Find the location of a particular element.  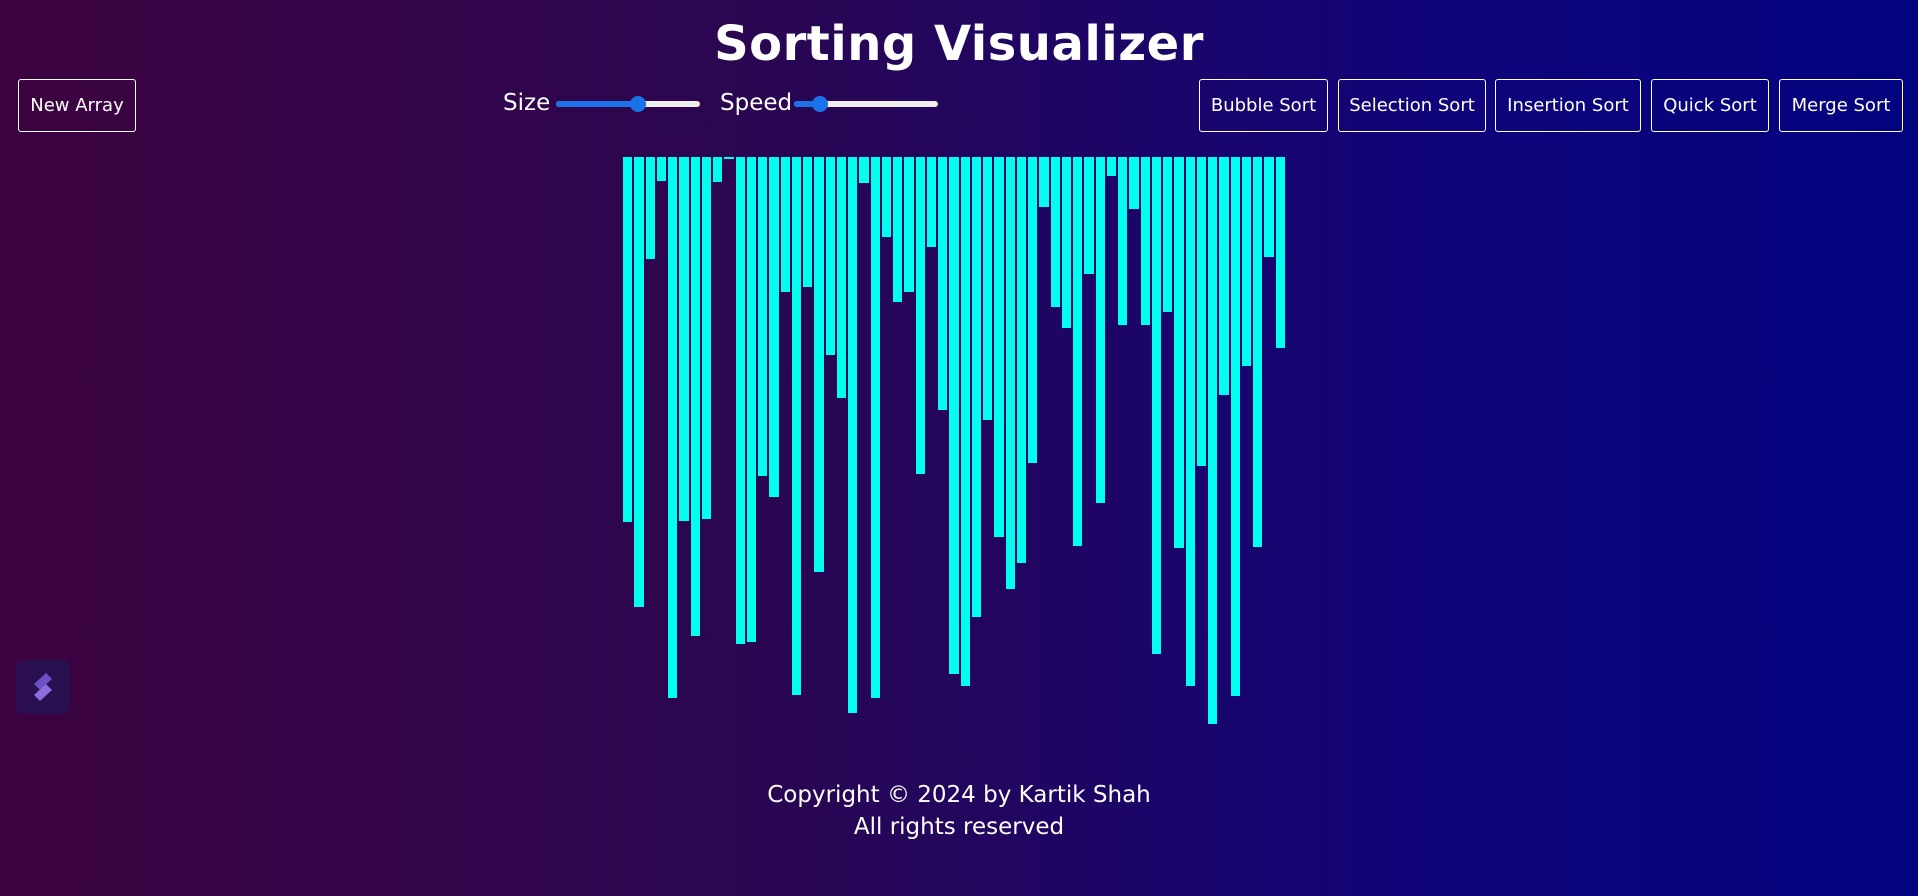

speed-slider is located at coordinates (866, 104).